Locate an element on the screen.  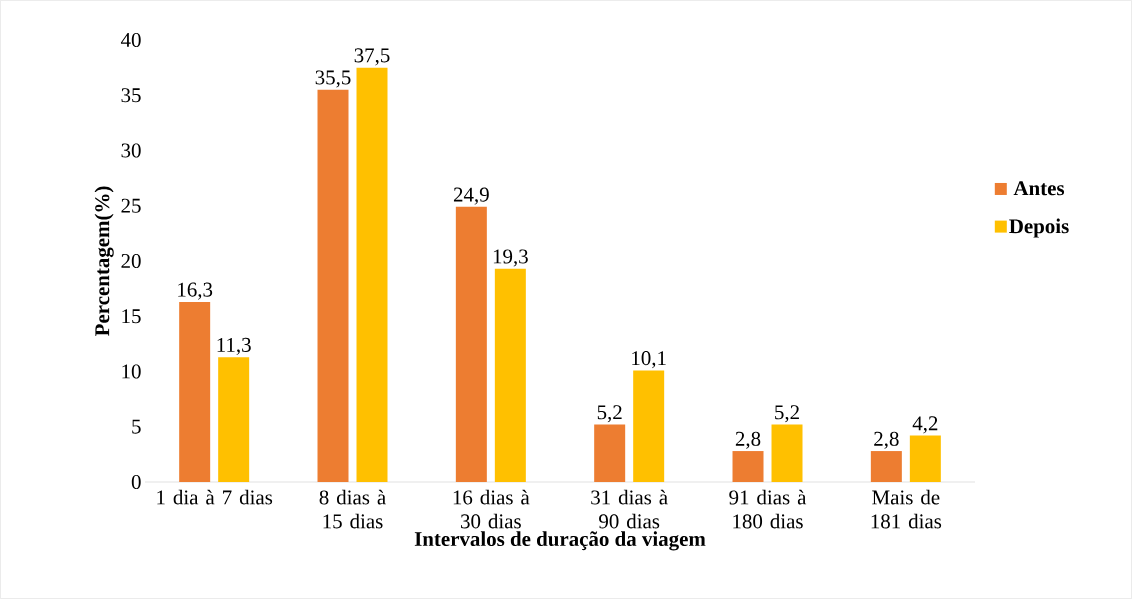
y-tick-label: 5 is located at coordinates (136, 426).